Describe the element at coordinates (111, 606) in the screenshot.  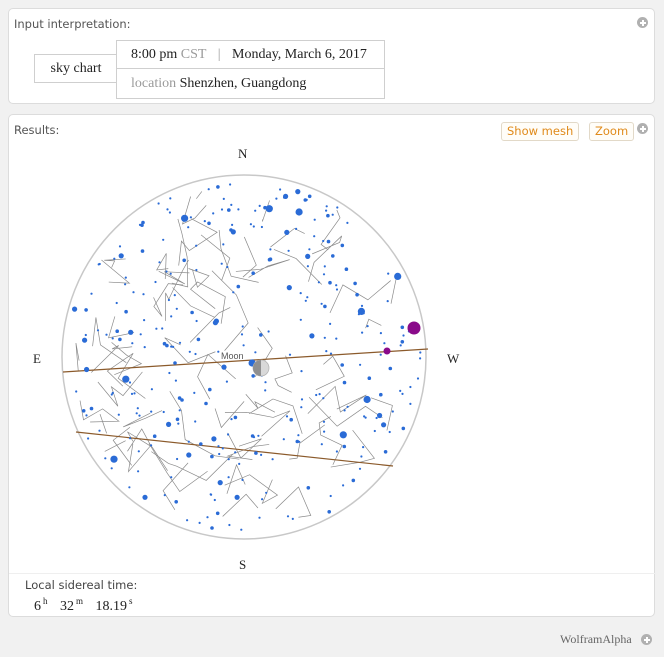
I see `sidereal-seconds: 18.19` at that location.